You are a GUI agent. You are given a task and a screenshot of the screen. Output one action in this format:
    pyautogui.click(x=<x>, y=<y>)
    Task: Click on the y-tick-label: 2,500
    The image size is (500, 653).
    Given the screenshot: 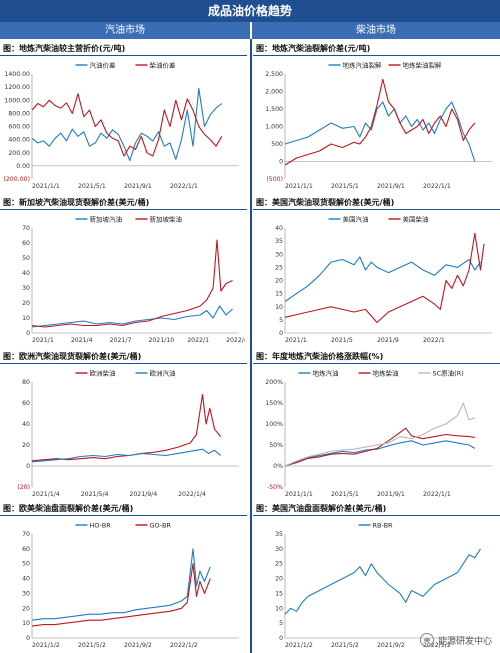 What is the action you would take?
    pyautogui.click(x=274, y=74)
    